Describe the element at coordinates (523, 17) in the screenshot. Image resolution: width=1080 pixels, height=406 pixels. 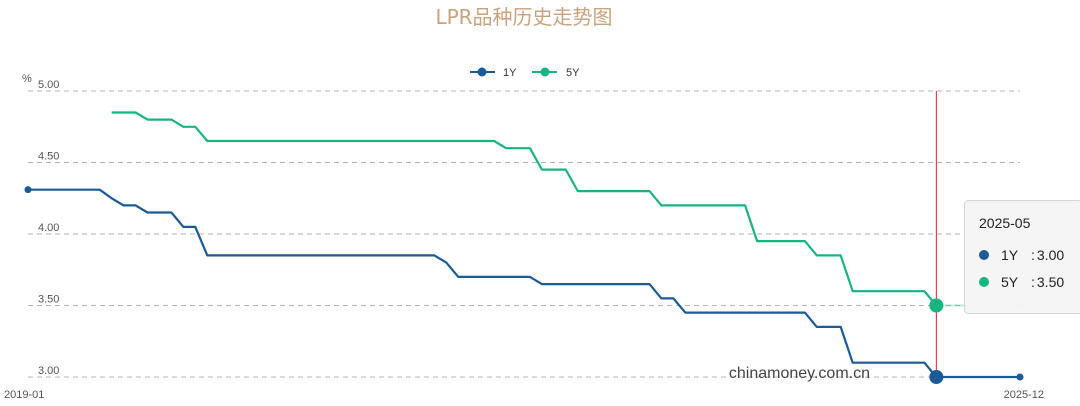
I see `chart-title: LPR品种历史走势图` at that location.